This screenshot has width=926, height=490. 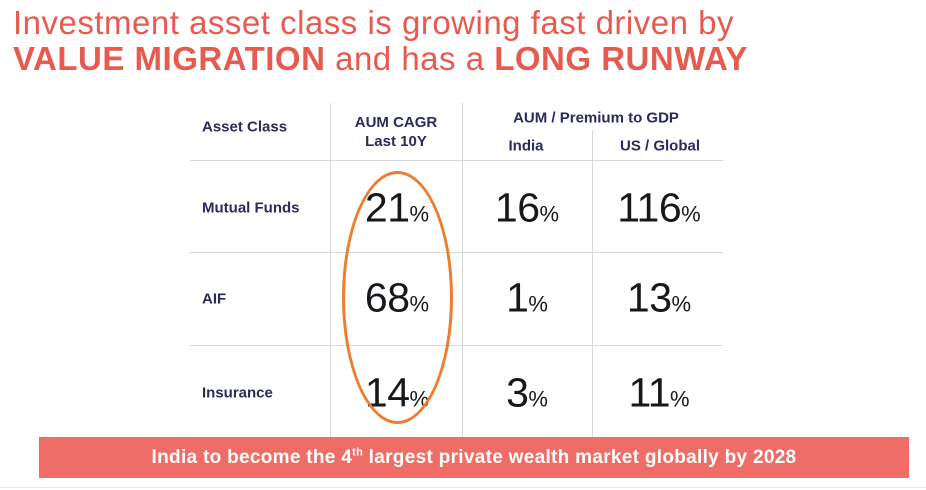 I want to click on cell-value: 16, so click(x=517, y=207).